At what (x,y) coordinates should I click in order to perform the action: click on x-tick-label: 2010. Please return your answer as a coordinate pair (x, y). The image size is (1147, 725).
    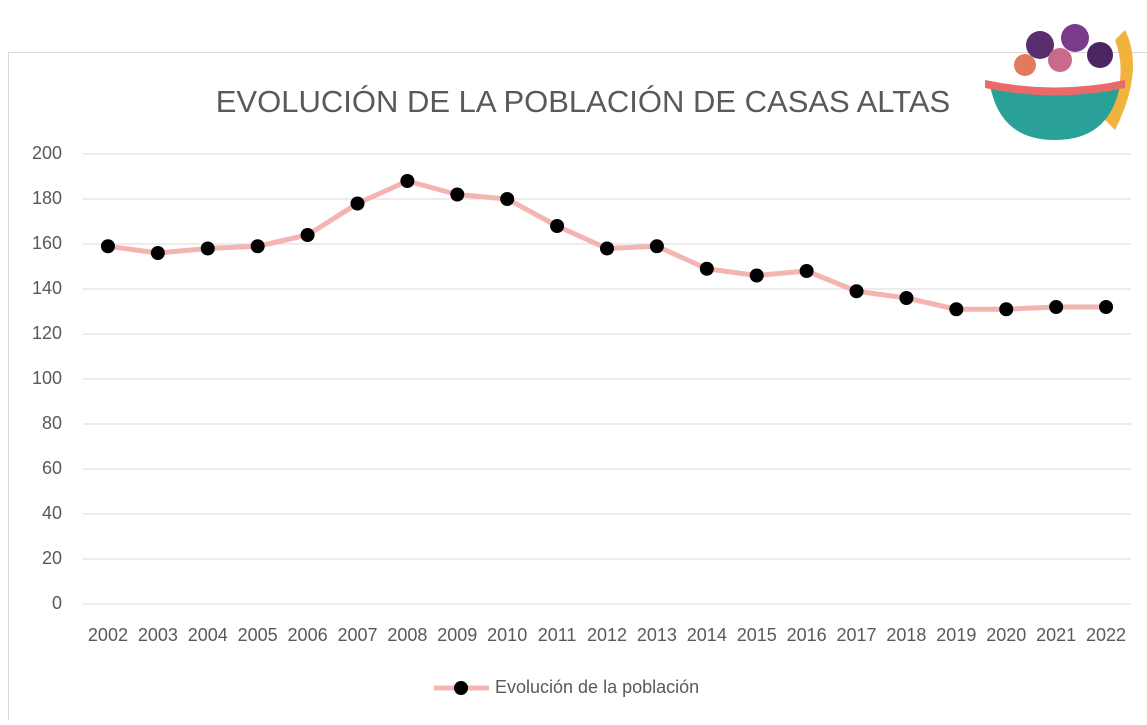
    Looking at the image, I should click on (507, 635).